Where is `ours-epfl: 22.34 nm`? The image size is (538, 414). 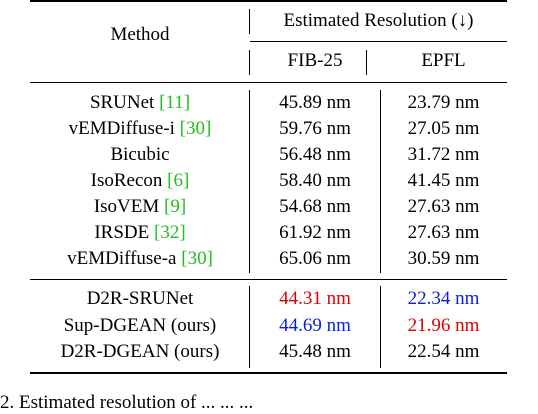
ours-epfl: 22.34 nm is located at coordinates (443, 298).